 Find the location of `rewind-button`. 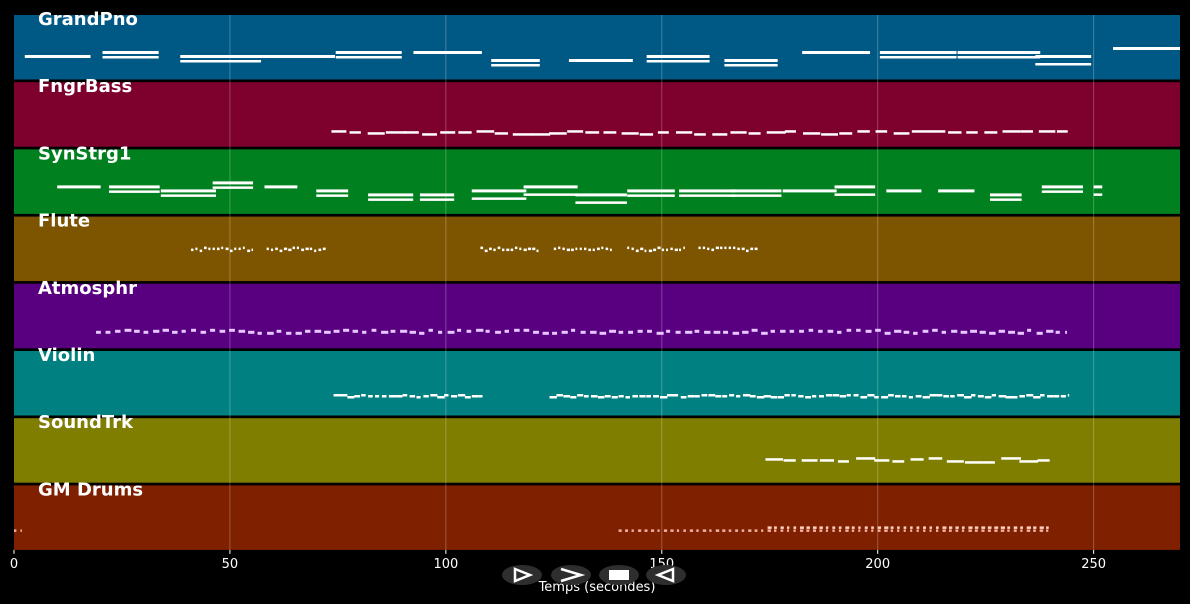

rewind-button is located at coordinates (666, 575).